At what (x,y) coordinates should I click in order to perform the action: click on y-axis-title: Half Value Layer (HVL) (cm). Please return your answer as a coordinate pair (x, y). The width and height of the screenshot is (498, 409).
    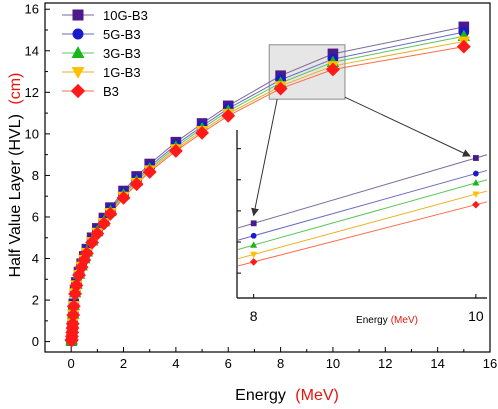
    Looking at the image, I should click on (15, 175).